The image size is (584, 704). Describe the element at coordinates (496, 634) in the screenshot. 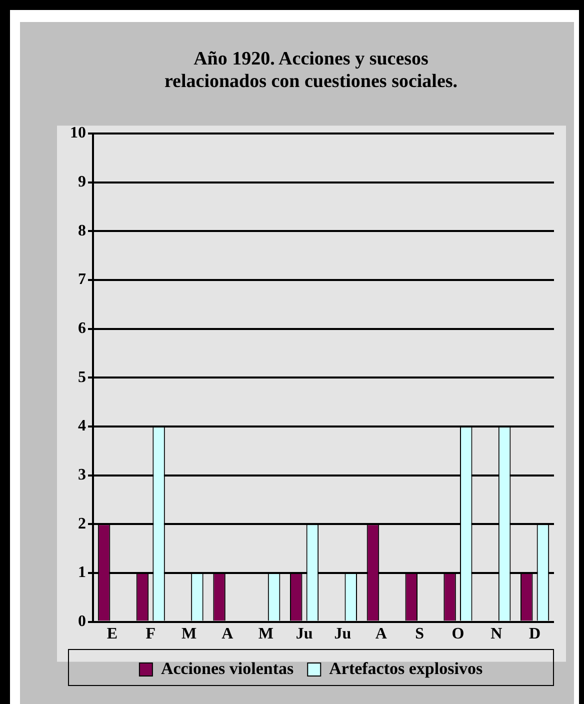

I see `x-tick-label: N` at that location.